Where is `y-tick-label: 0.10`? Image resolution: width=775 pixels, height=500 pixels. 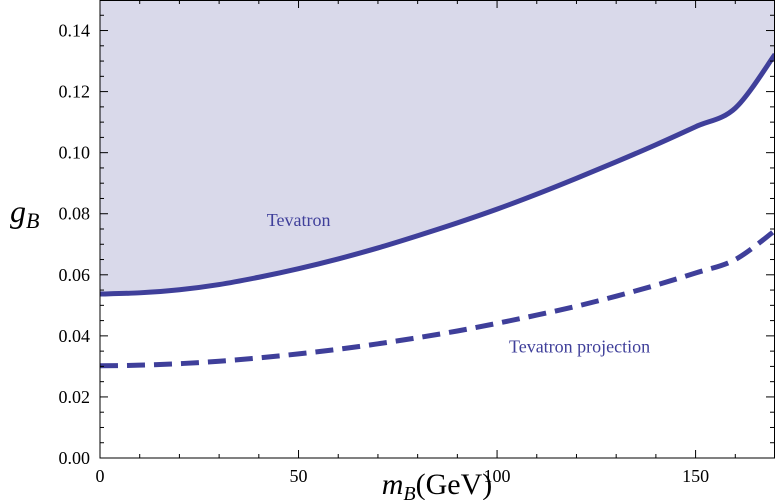
y-tick-label: 0.10 is located at coordinates (75, 153).